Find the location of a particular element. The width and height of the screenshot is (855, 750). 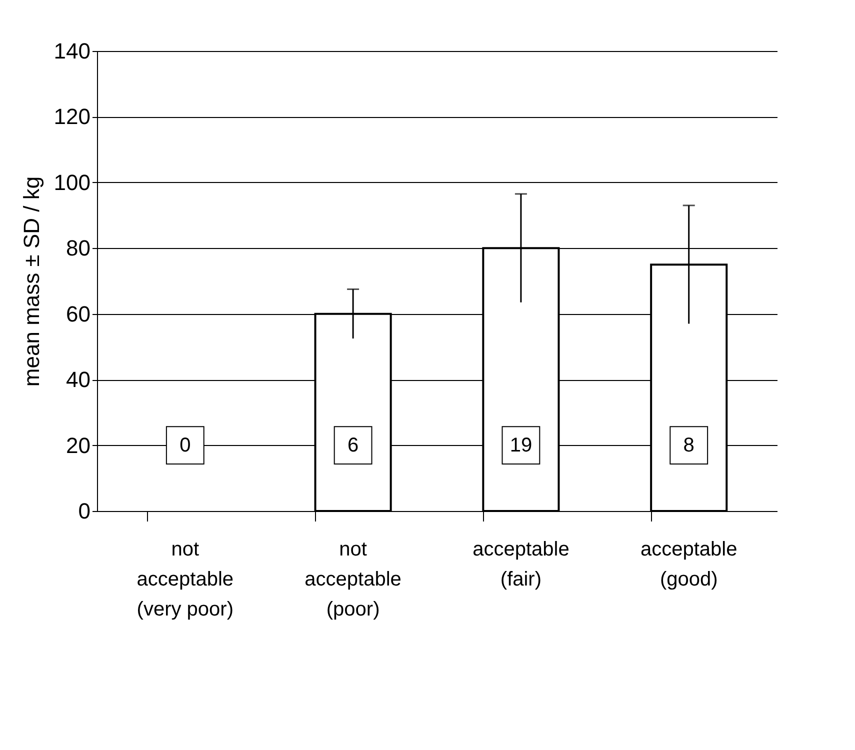

y-tick-label: 20 is located at coordinates (78, 445).